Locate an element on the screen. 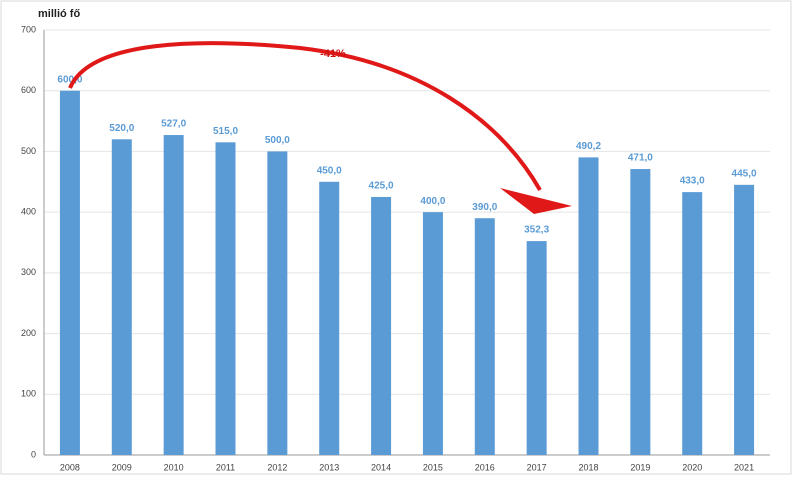 This screenshot has height=480, width=800. x-tick-label: 2009 is located at coordinates (122, 467).